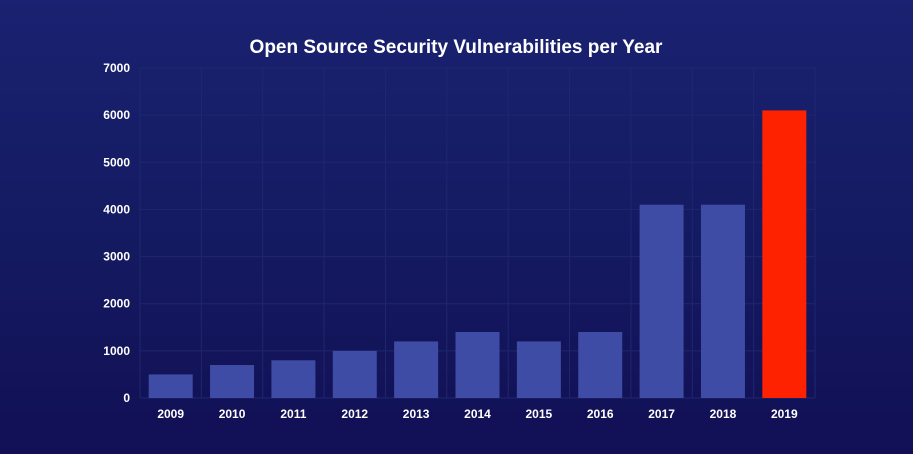 The image size is (913, 454). What do you see at coordinates (784, 414) in the screenshot?
I see `x-tick-label-2019: 2019` at bounding box center [784, 414].